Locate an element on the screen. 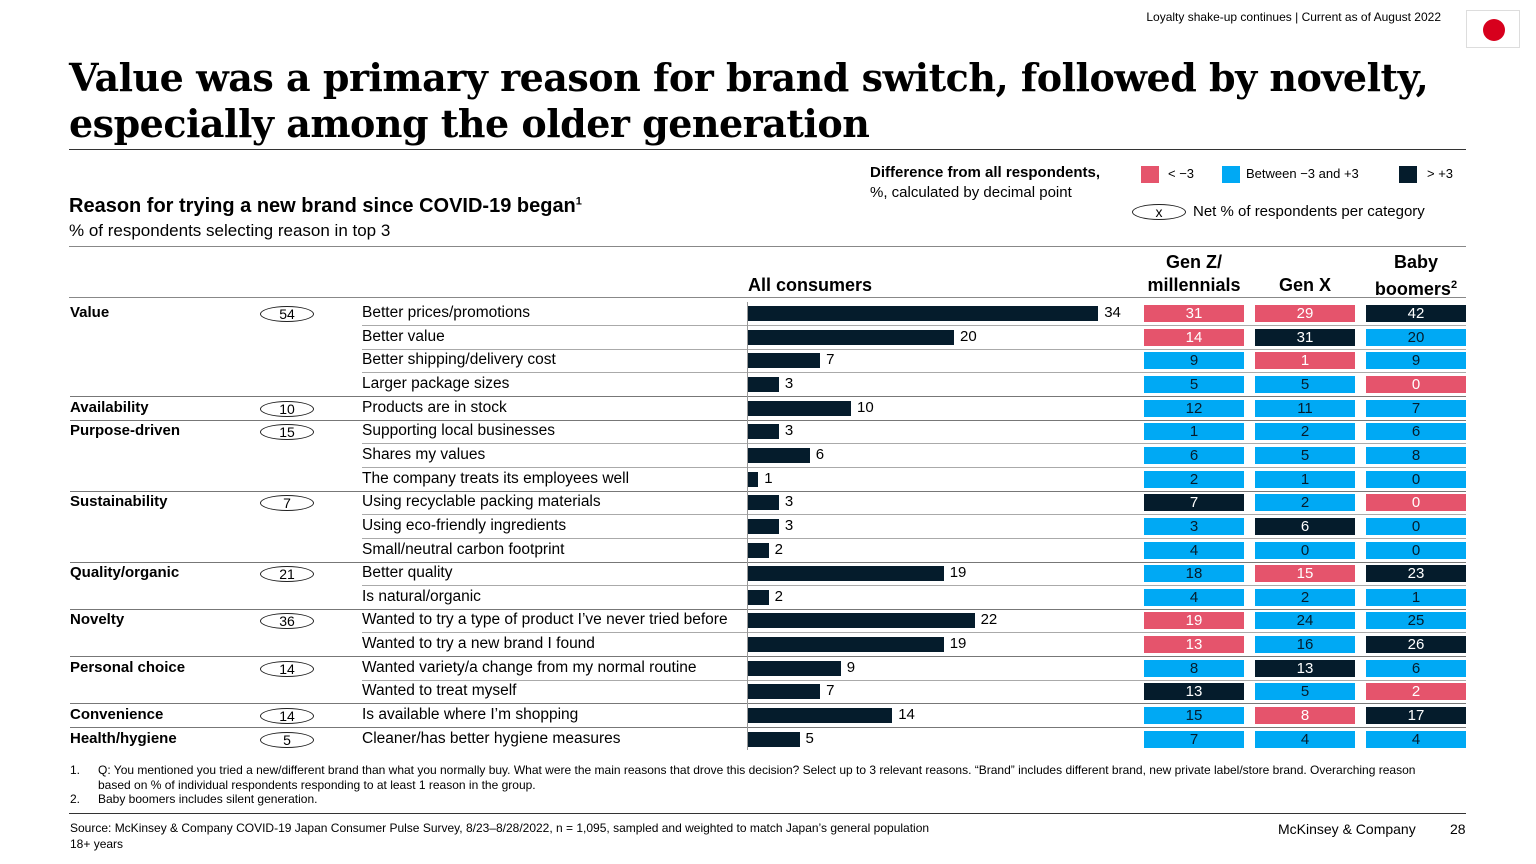  bar-value-label: 14 is located at coordinates (906, 715).